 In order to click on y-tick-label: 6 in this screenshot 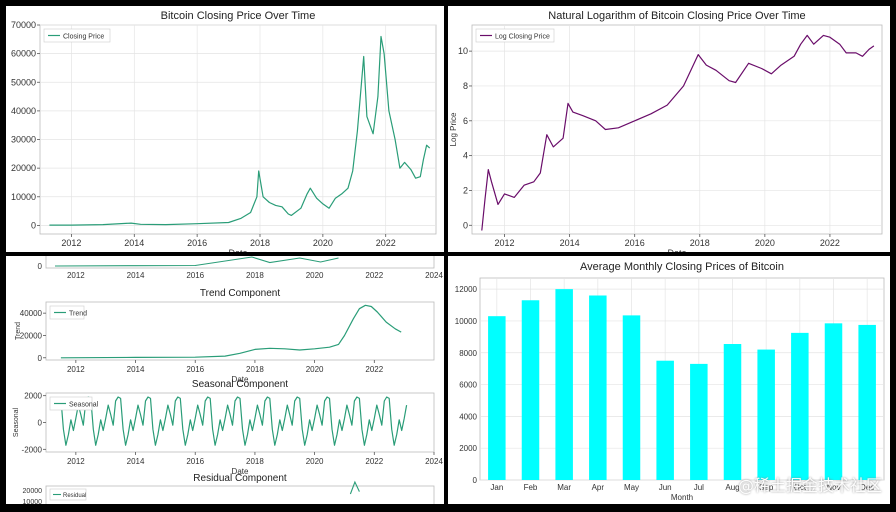, I will do `click(465, 121)`.